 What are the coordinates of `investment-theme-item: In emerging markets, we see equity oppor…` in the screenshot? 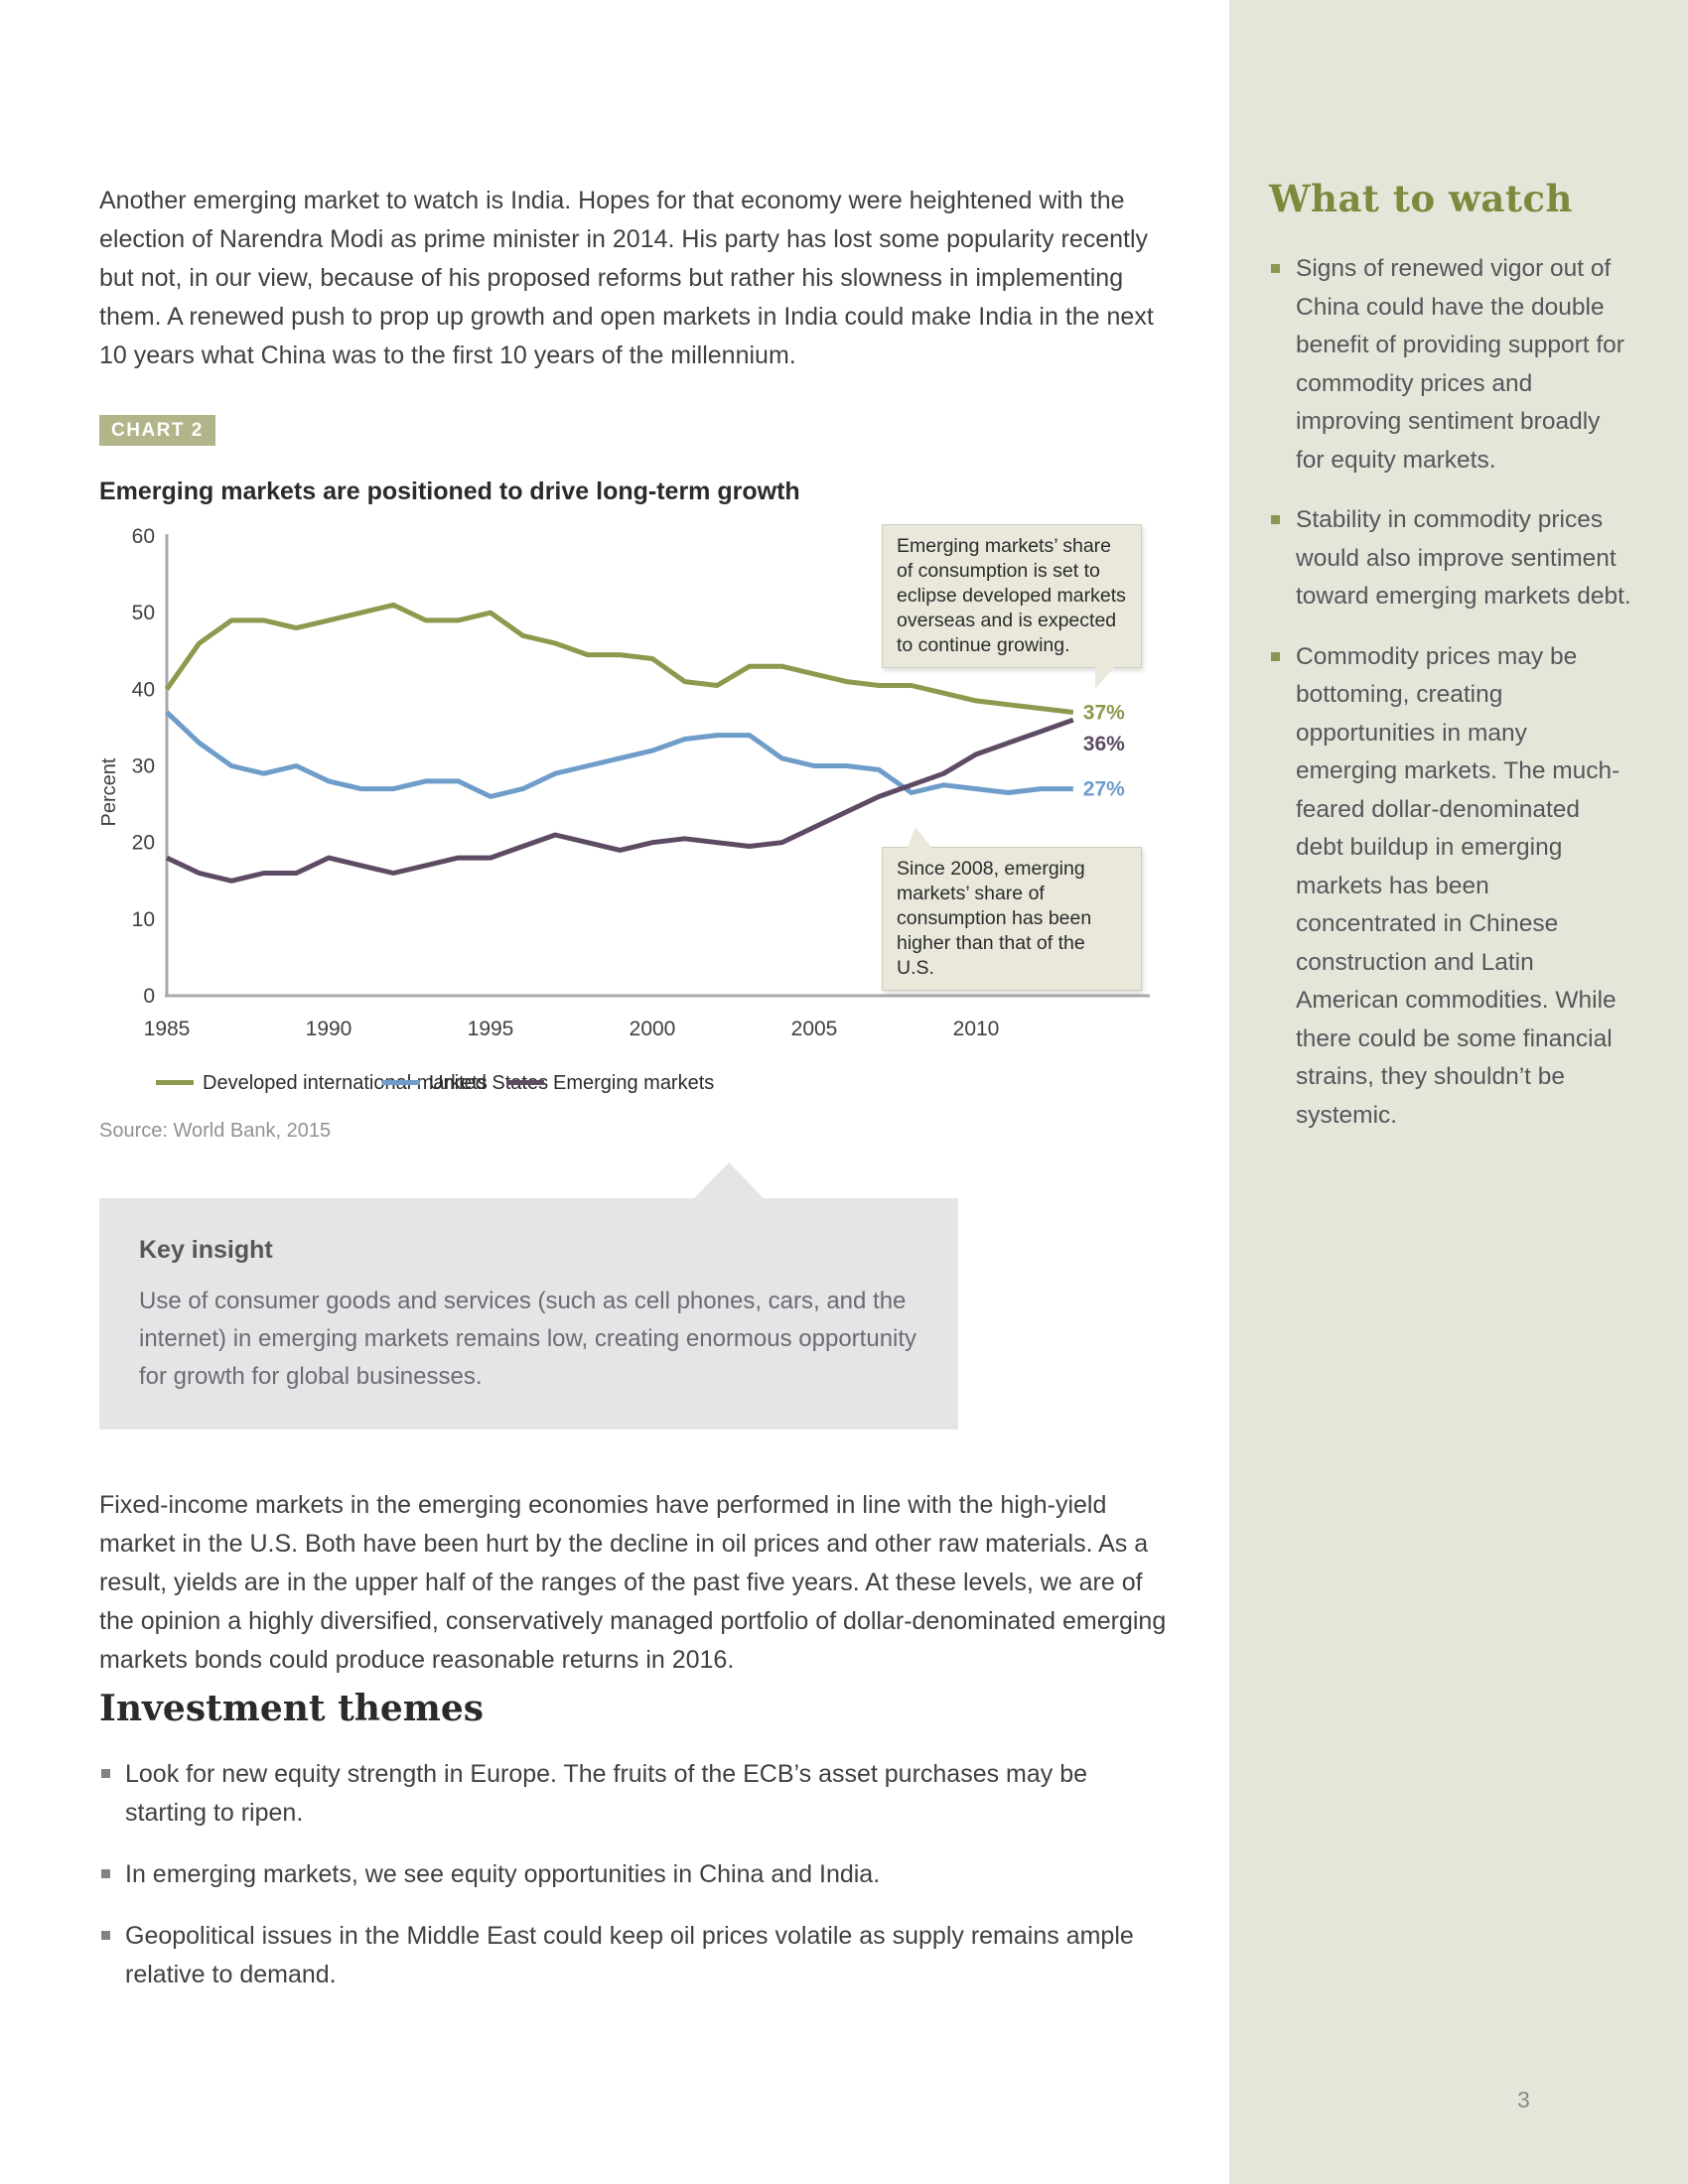 It's located at (625, 1874).